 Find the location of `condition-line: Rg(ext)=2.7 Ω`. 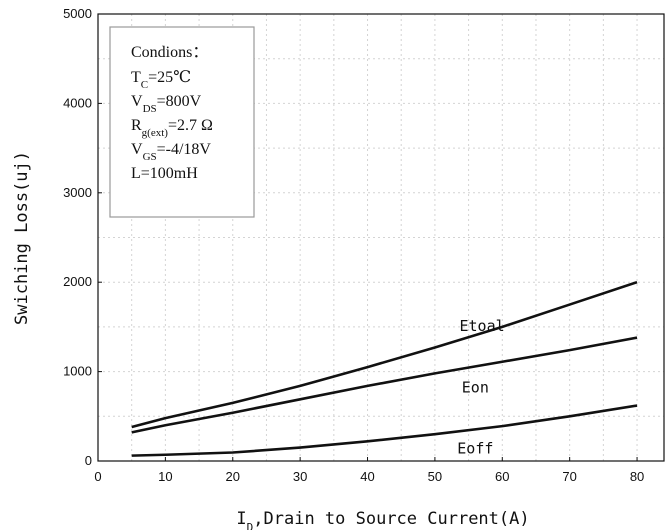

condition-line: Rg(ext)=2.7 Ω is located at coordinates (172, 128).